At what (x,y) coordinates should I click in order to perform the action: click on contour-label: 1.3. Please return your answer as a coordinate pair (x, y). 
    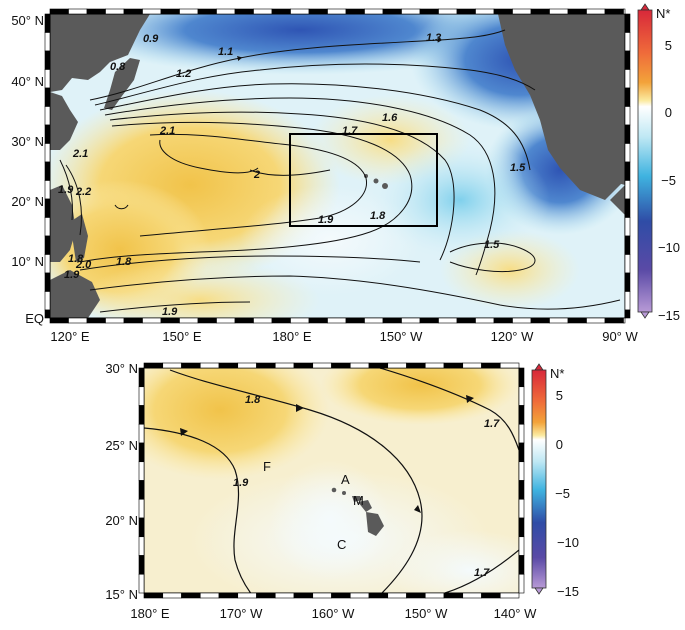
    Looking at the image, I should click on (433, 38).